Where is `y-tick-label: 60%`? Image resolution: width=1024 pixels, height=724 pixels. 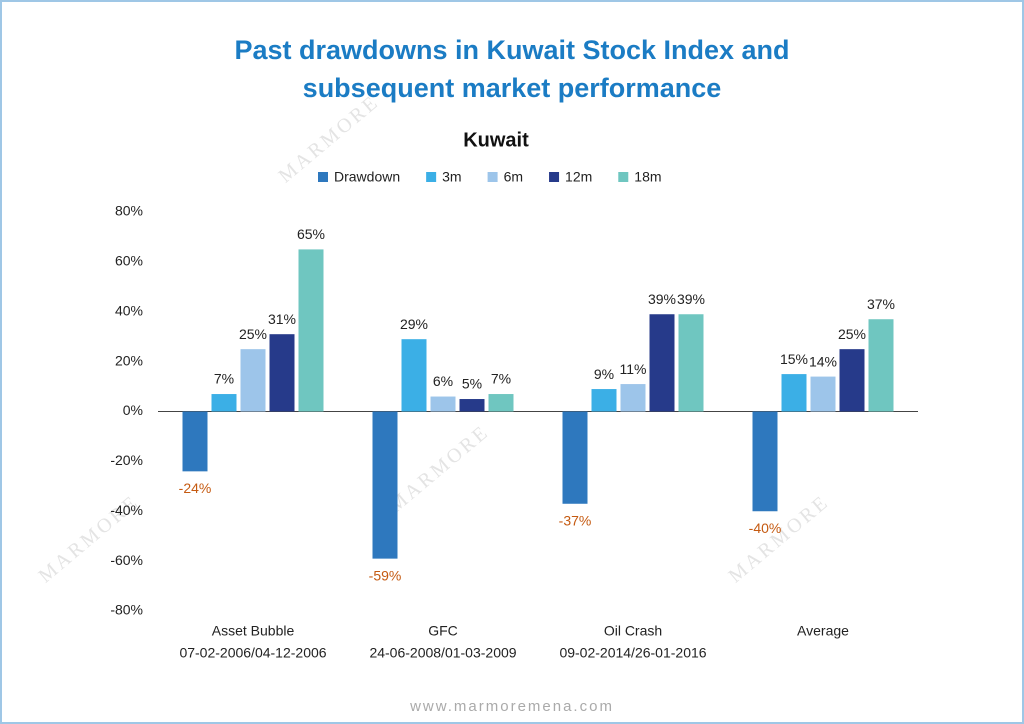
y-tick-label: 60% is located at coordinates (129, 261).